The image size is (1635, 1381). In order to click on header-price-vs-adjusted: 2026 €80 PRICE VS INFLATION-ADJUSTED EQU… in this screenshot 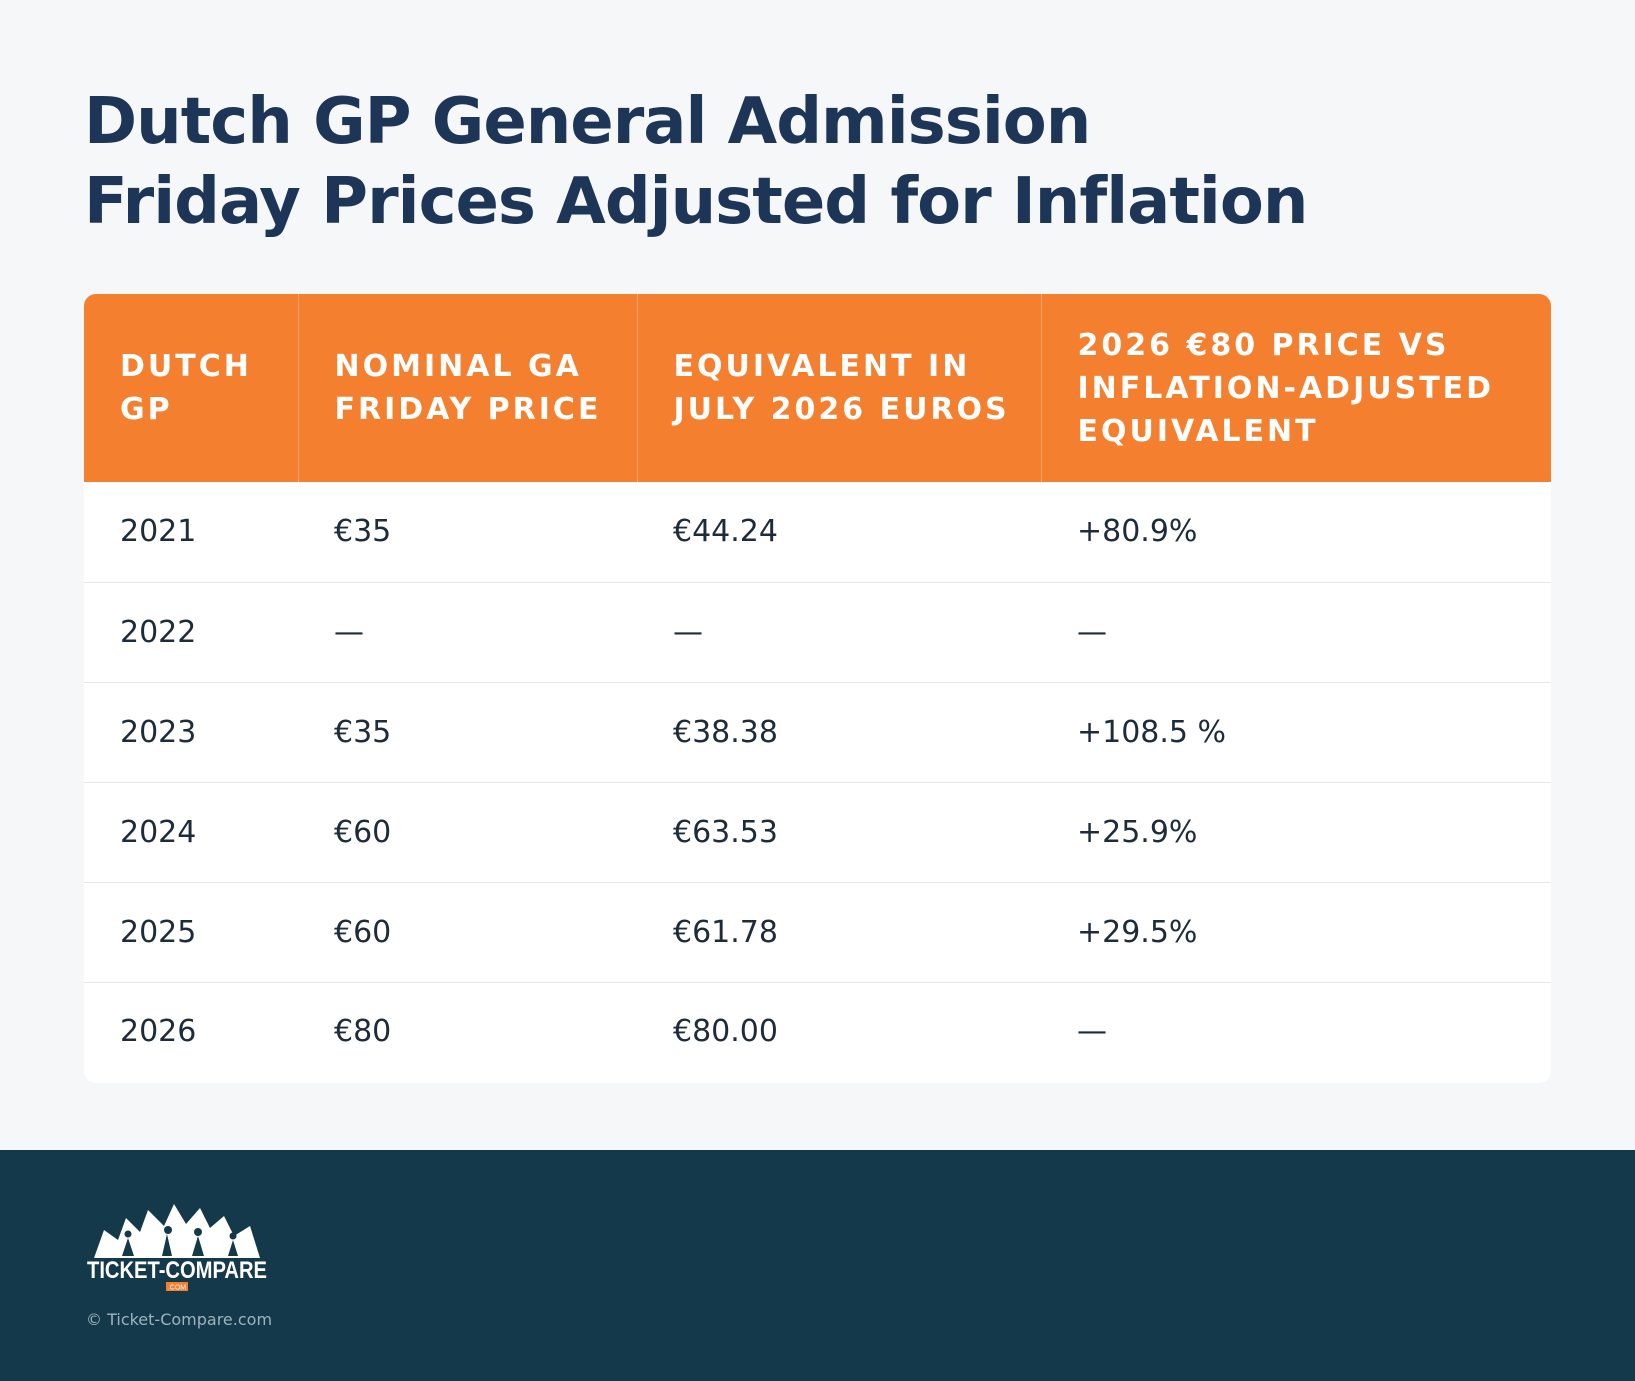, I will do `click(1295, 388)`.